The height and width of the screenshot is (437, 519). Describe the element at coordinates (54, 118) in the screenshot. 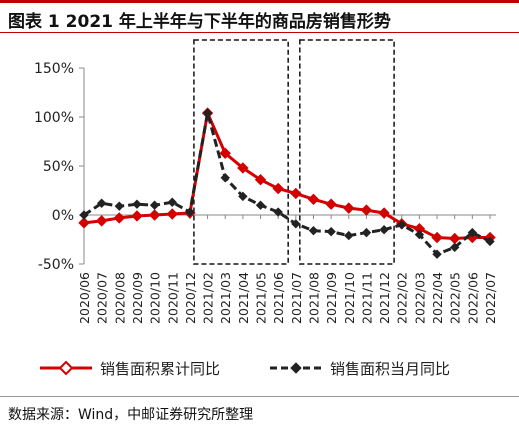

I see `y-tick-label: 100%` at that location.